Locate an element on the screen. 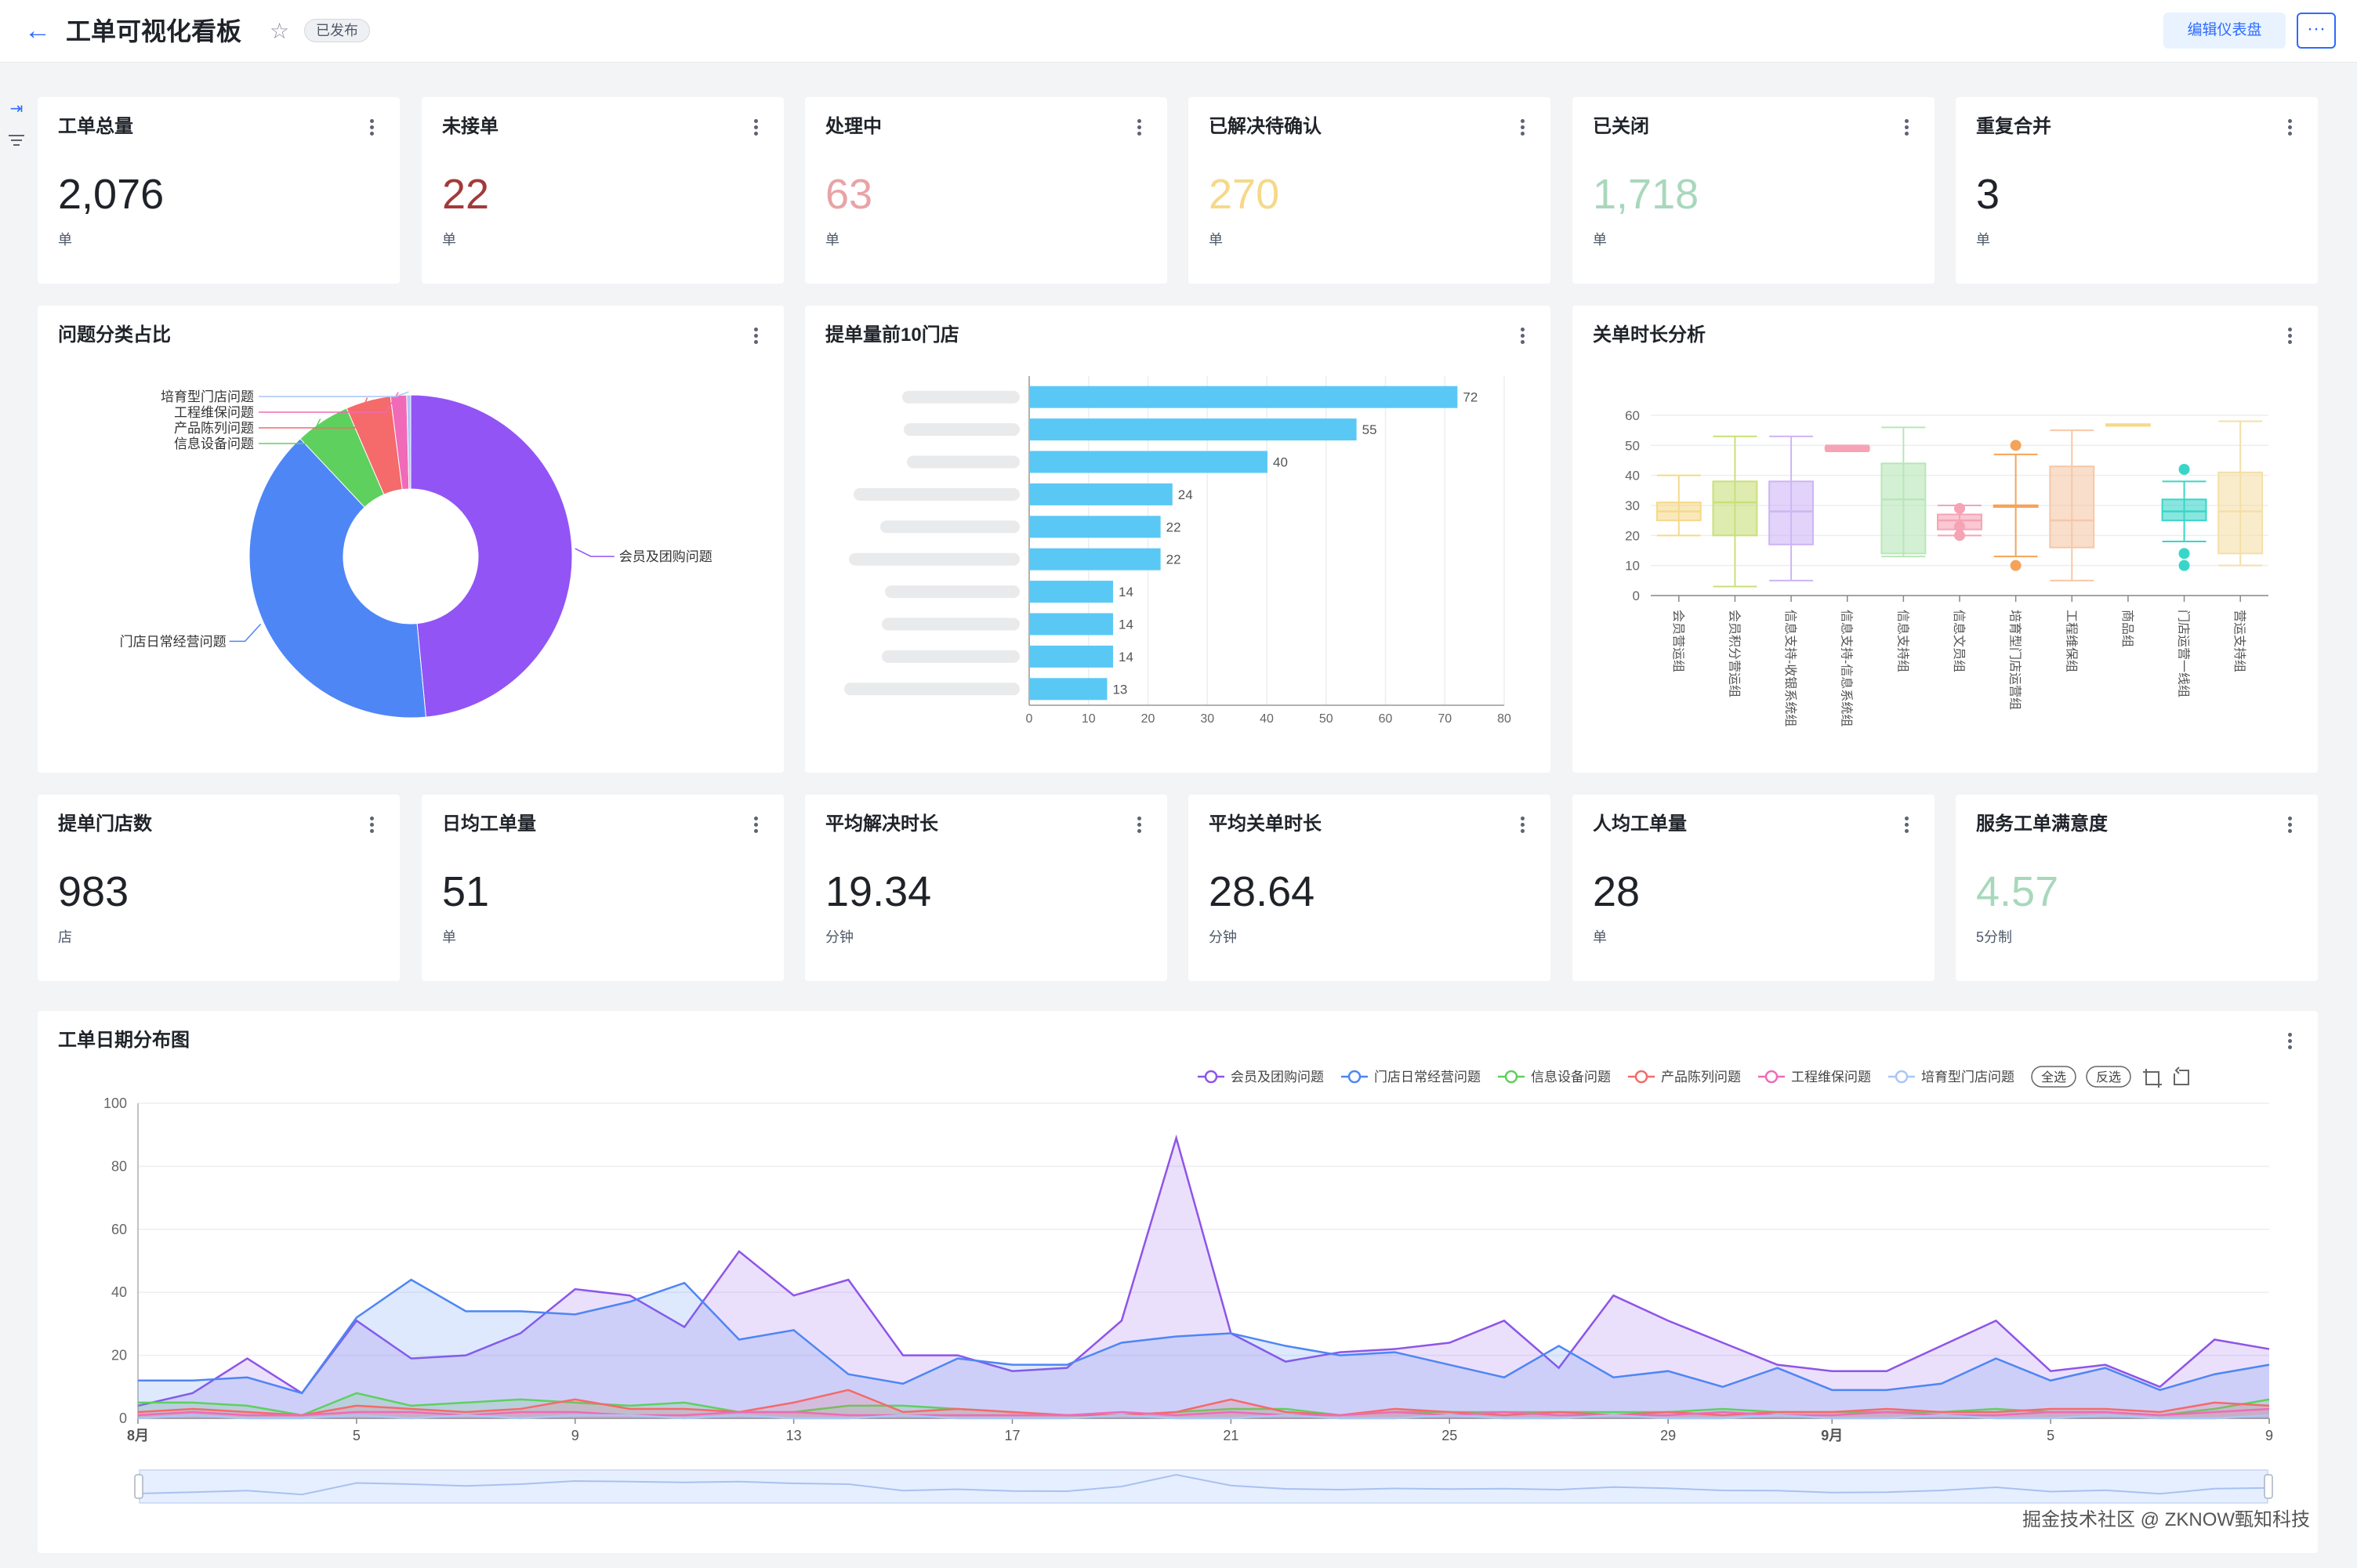 This screenshot has height=1568, width=2357. back-arrow-icon: ← is located at coordinates (37, 30).